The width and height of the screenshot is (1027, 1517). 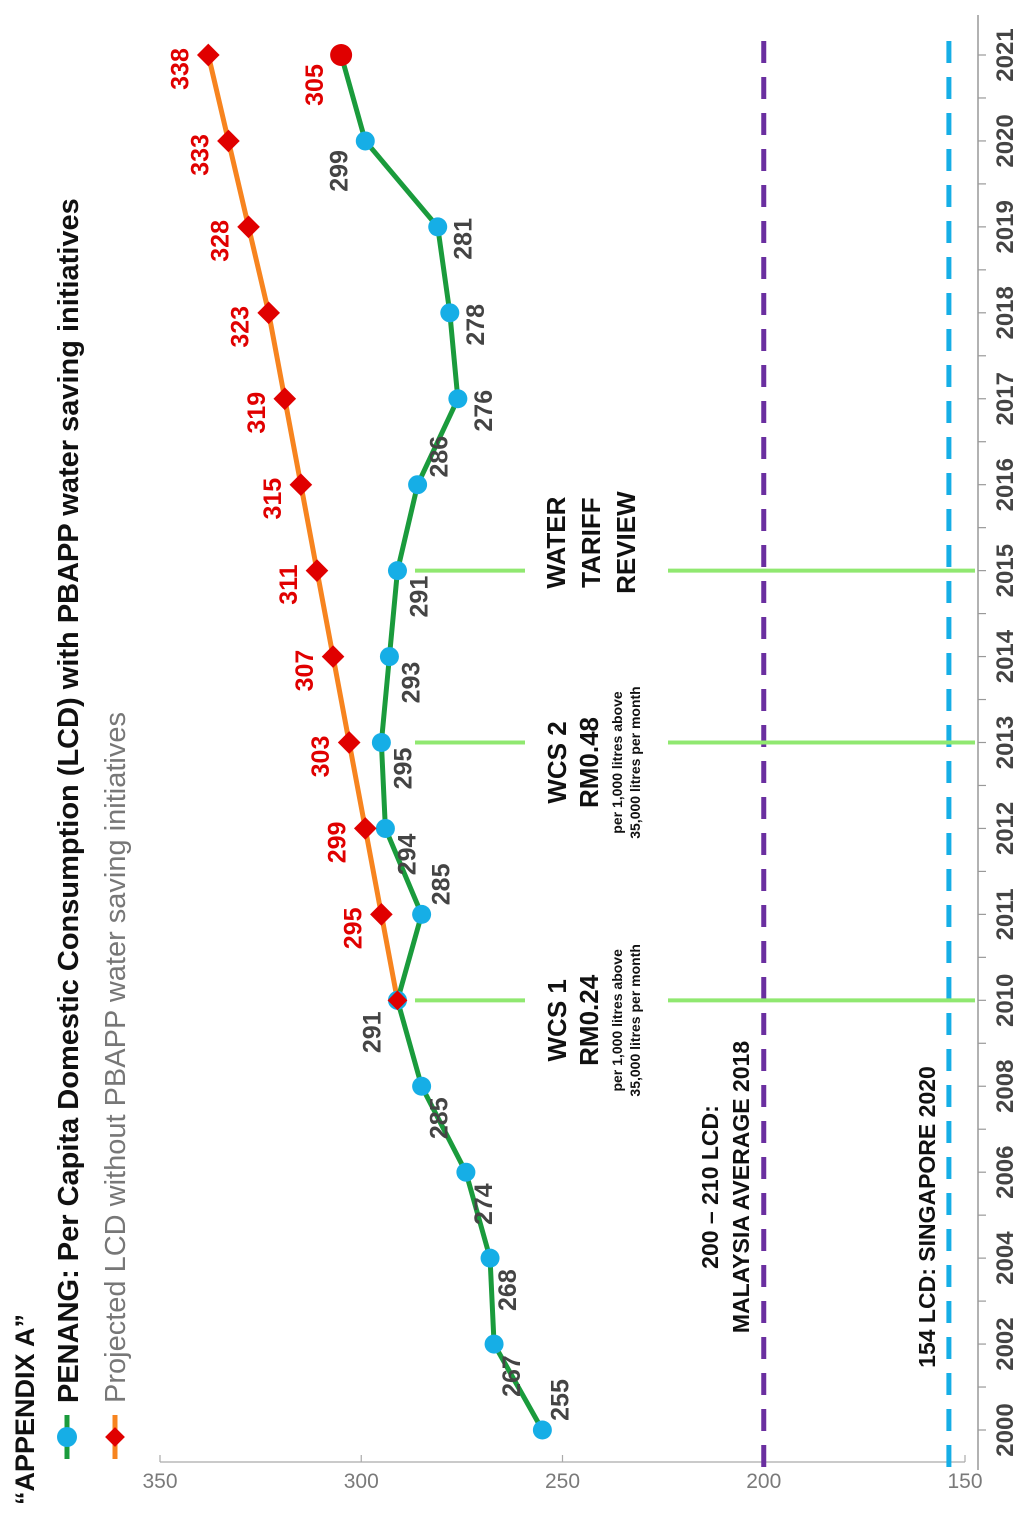 What do you see at coordinates (484, 411) in the screenshot?
I see `actual-data-label: 276` at bounding box center [484, 411].